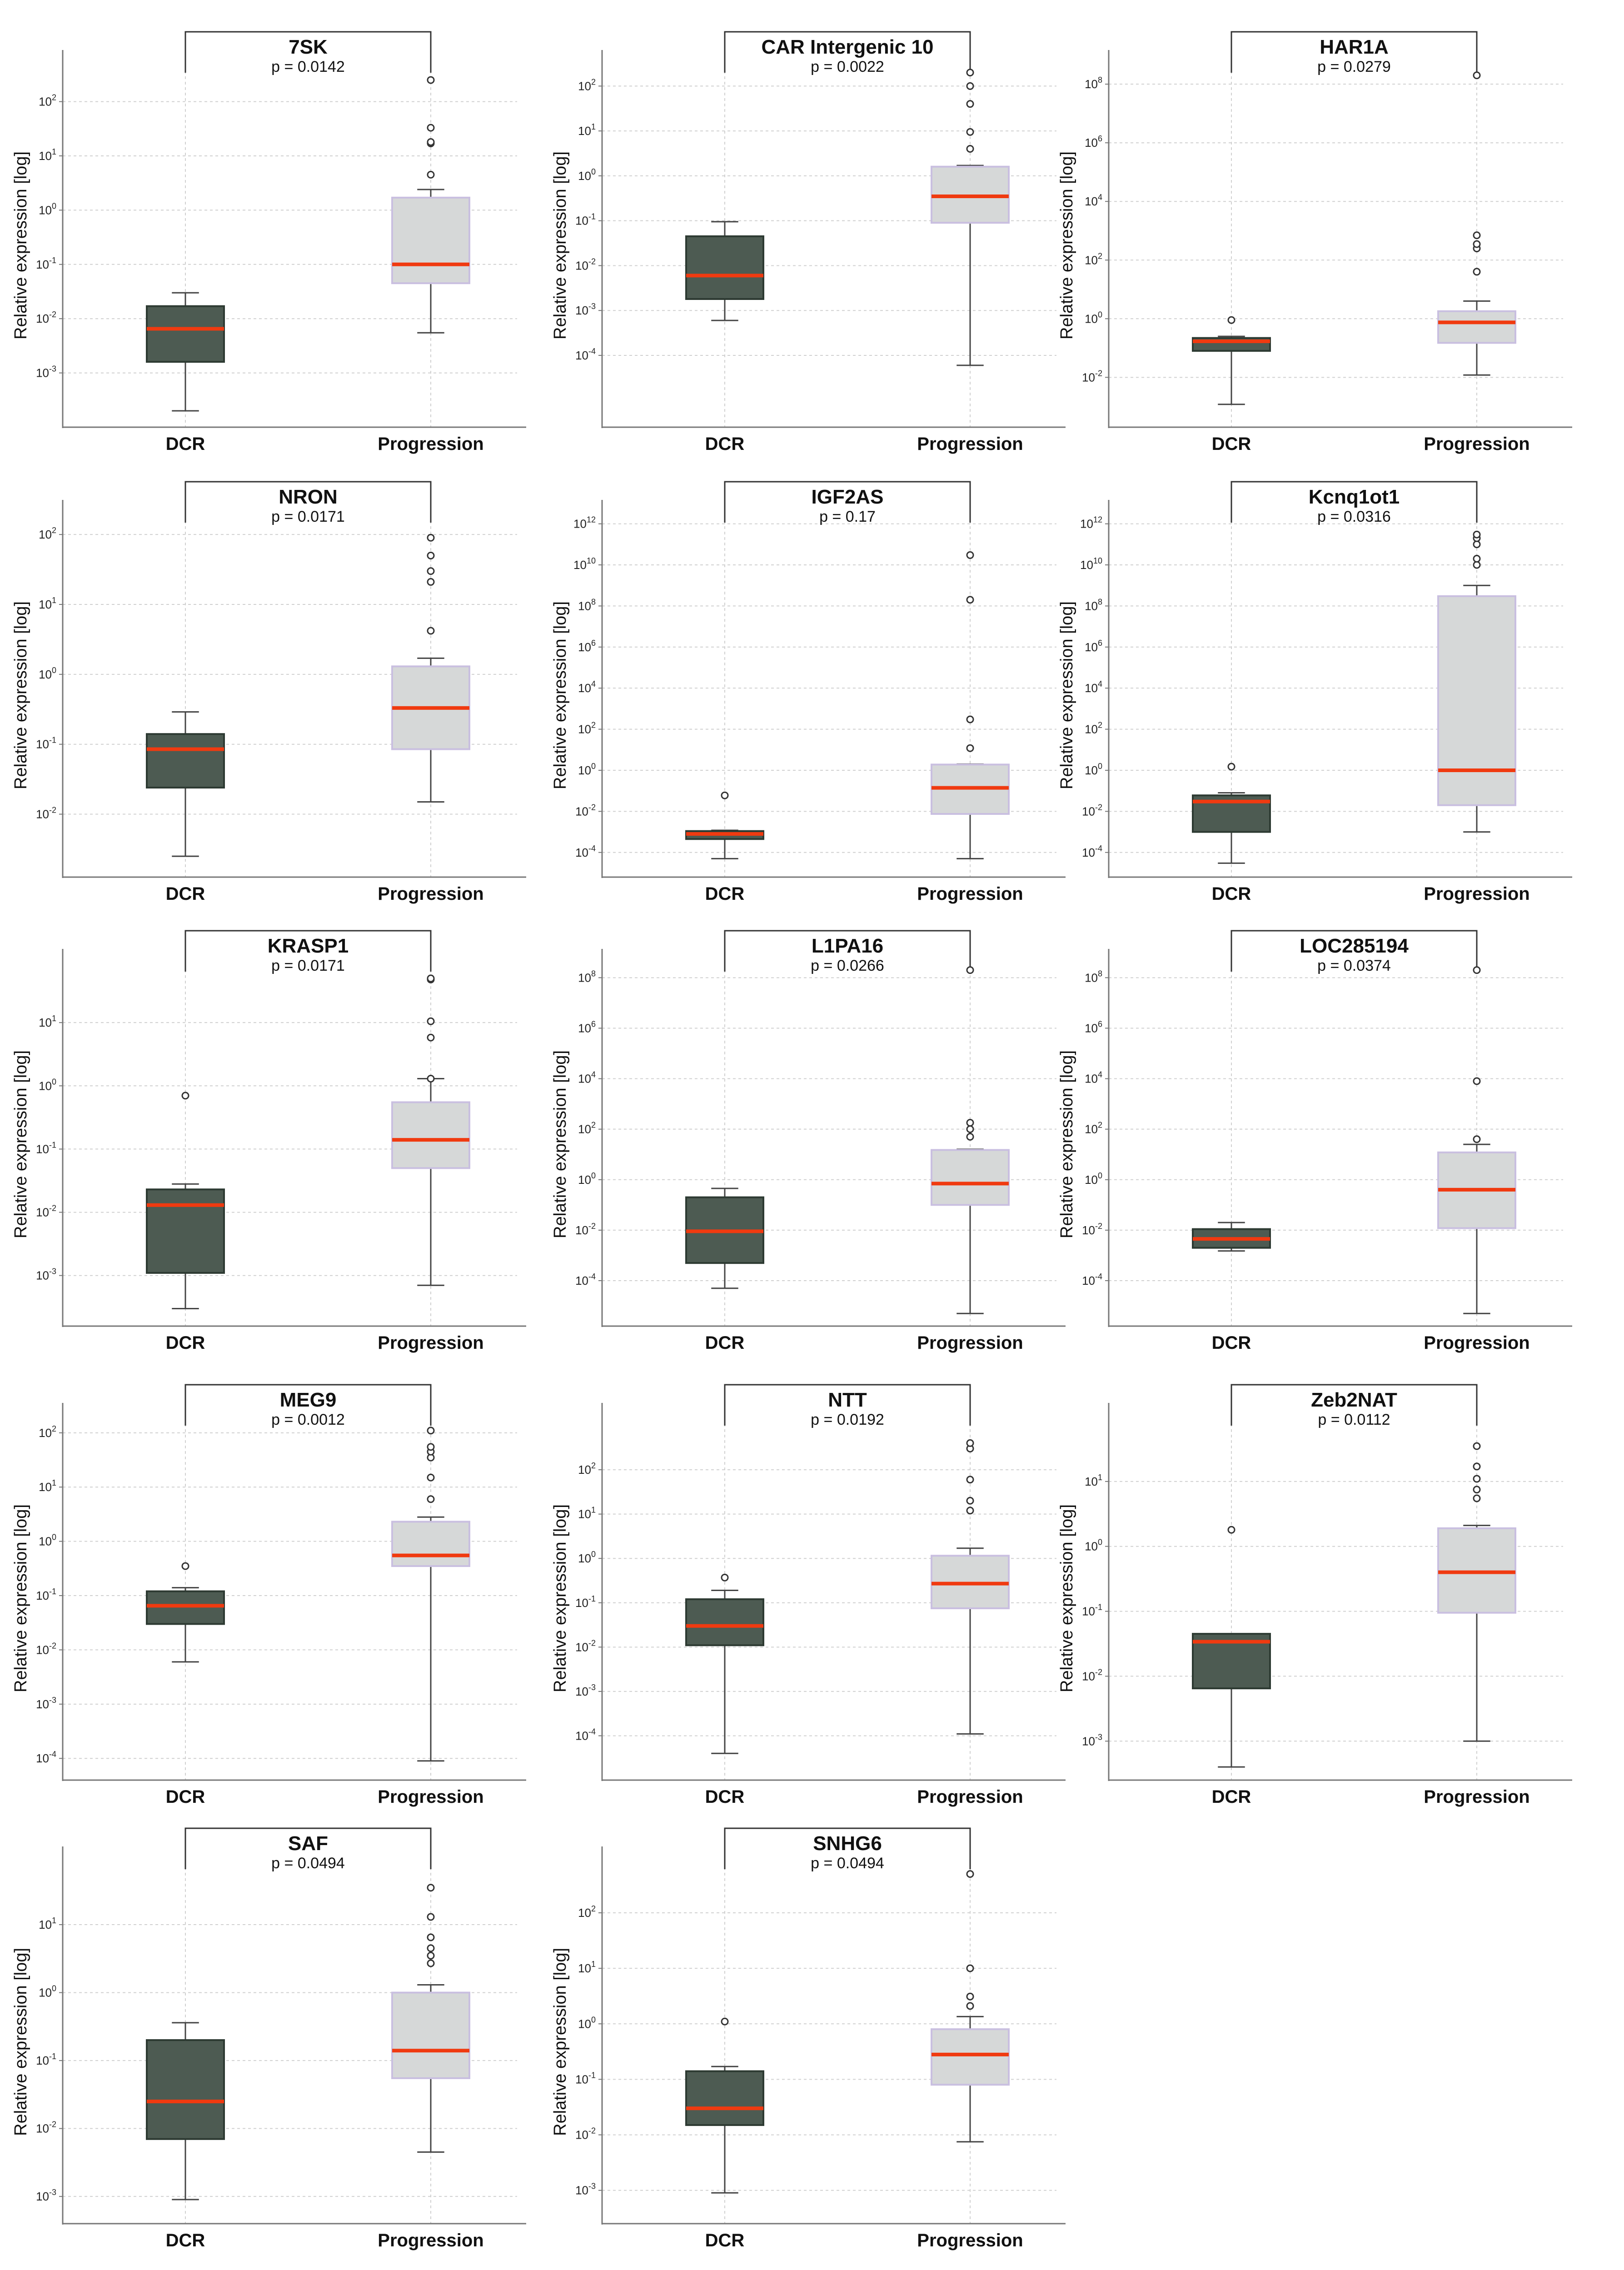  Describe the element at coordinates (847, 946) in the screenshot. I see `panel-title: L1PA16` at that location.